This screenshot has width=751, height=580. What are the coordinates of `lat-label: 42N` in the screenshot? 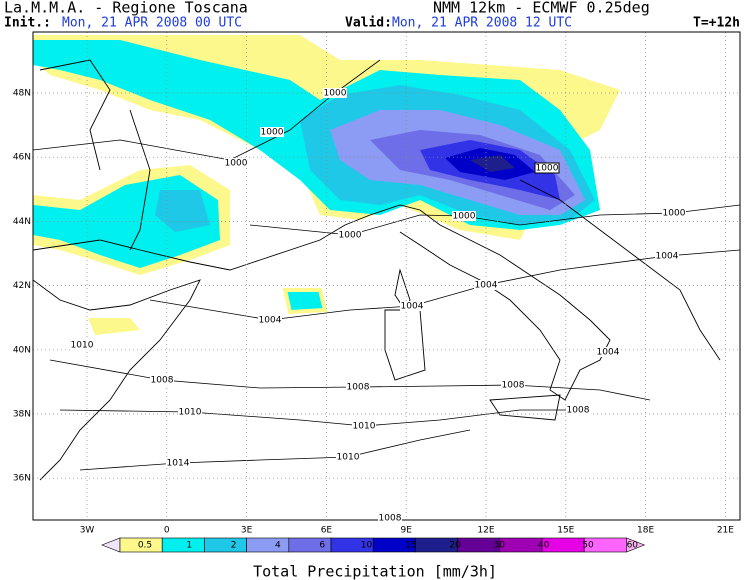 It's located at (22, 286).